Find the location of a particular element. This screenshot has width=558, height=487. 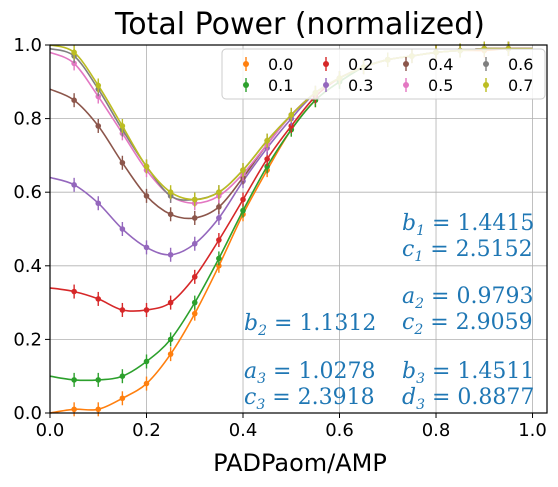

legend-item-0.7: 0.7 is located at coordinates (508, 85).